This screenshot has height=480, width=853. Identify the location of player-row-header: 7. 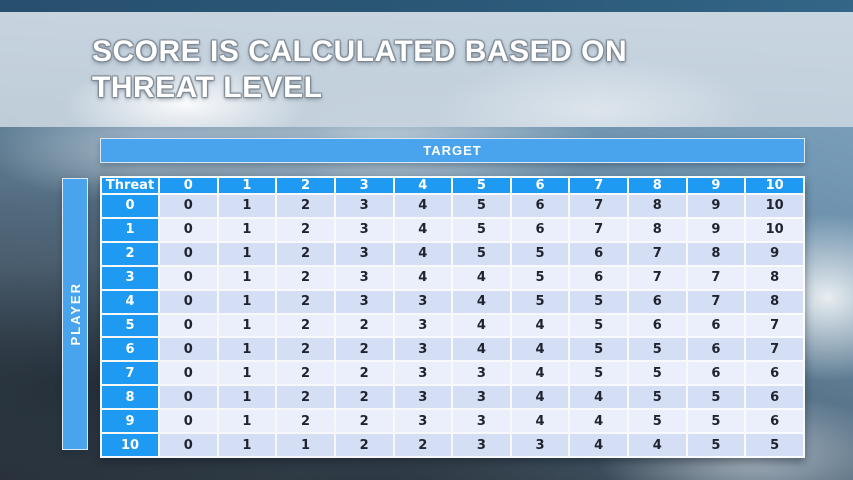
(130, 373).